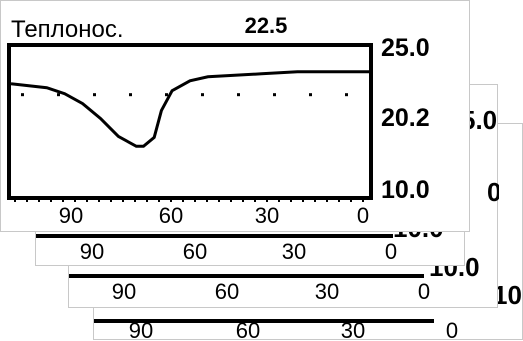  I want to click on y-label-mid: 20.2, so click(405, 118).